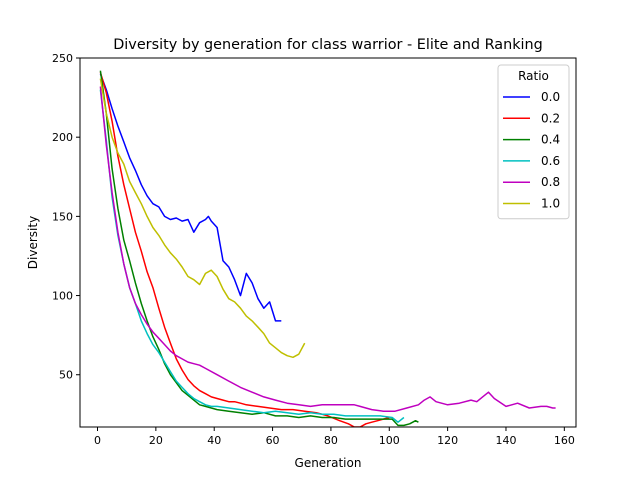 The height and width of the screenshot is (480, 640). Describe the element at coordinates (550, 161) in the screenshot. I see `legend-label: 0.6` at that location.